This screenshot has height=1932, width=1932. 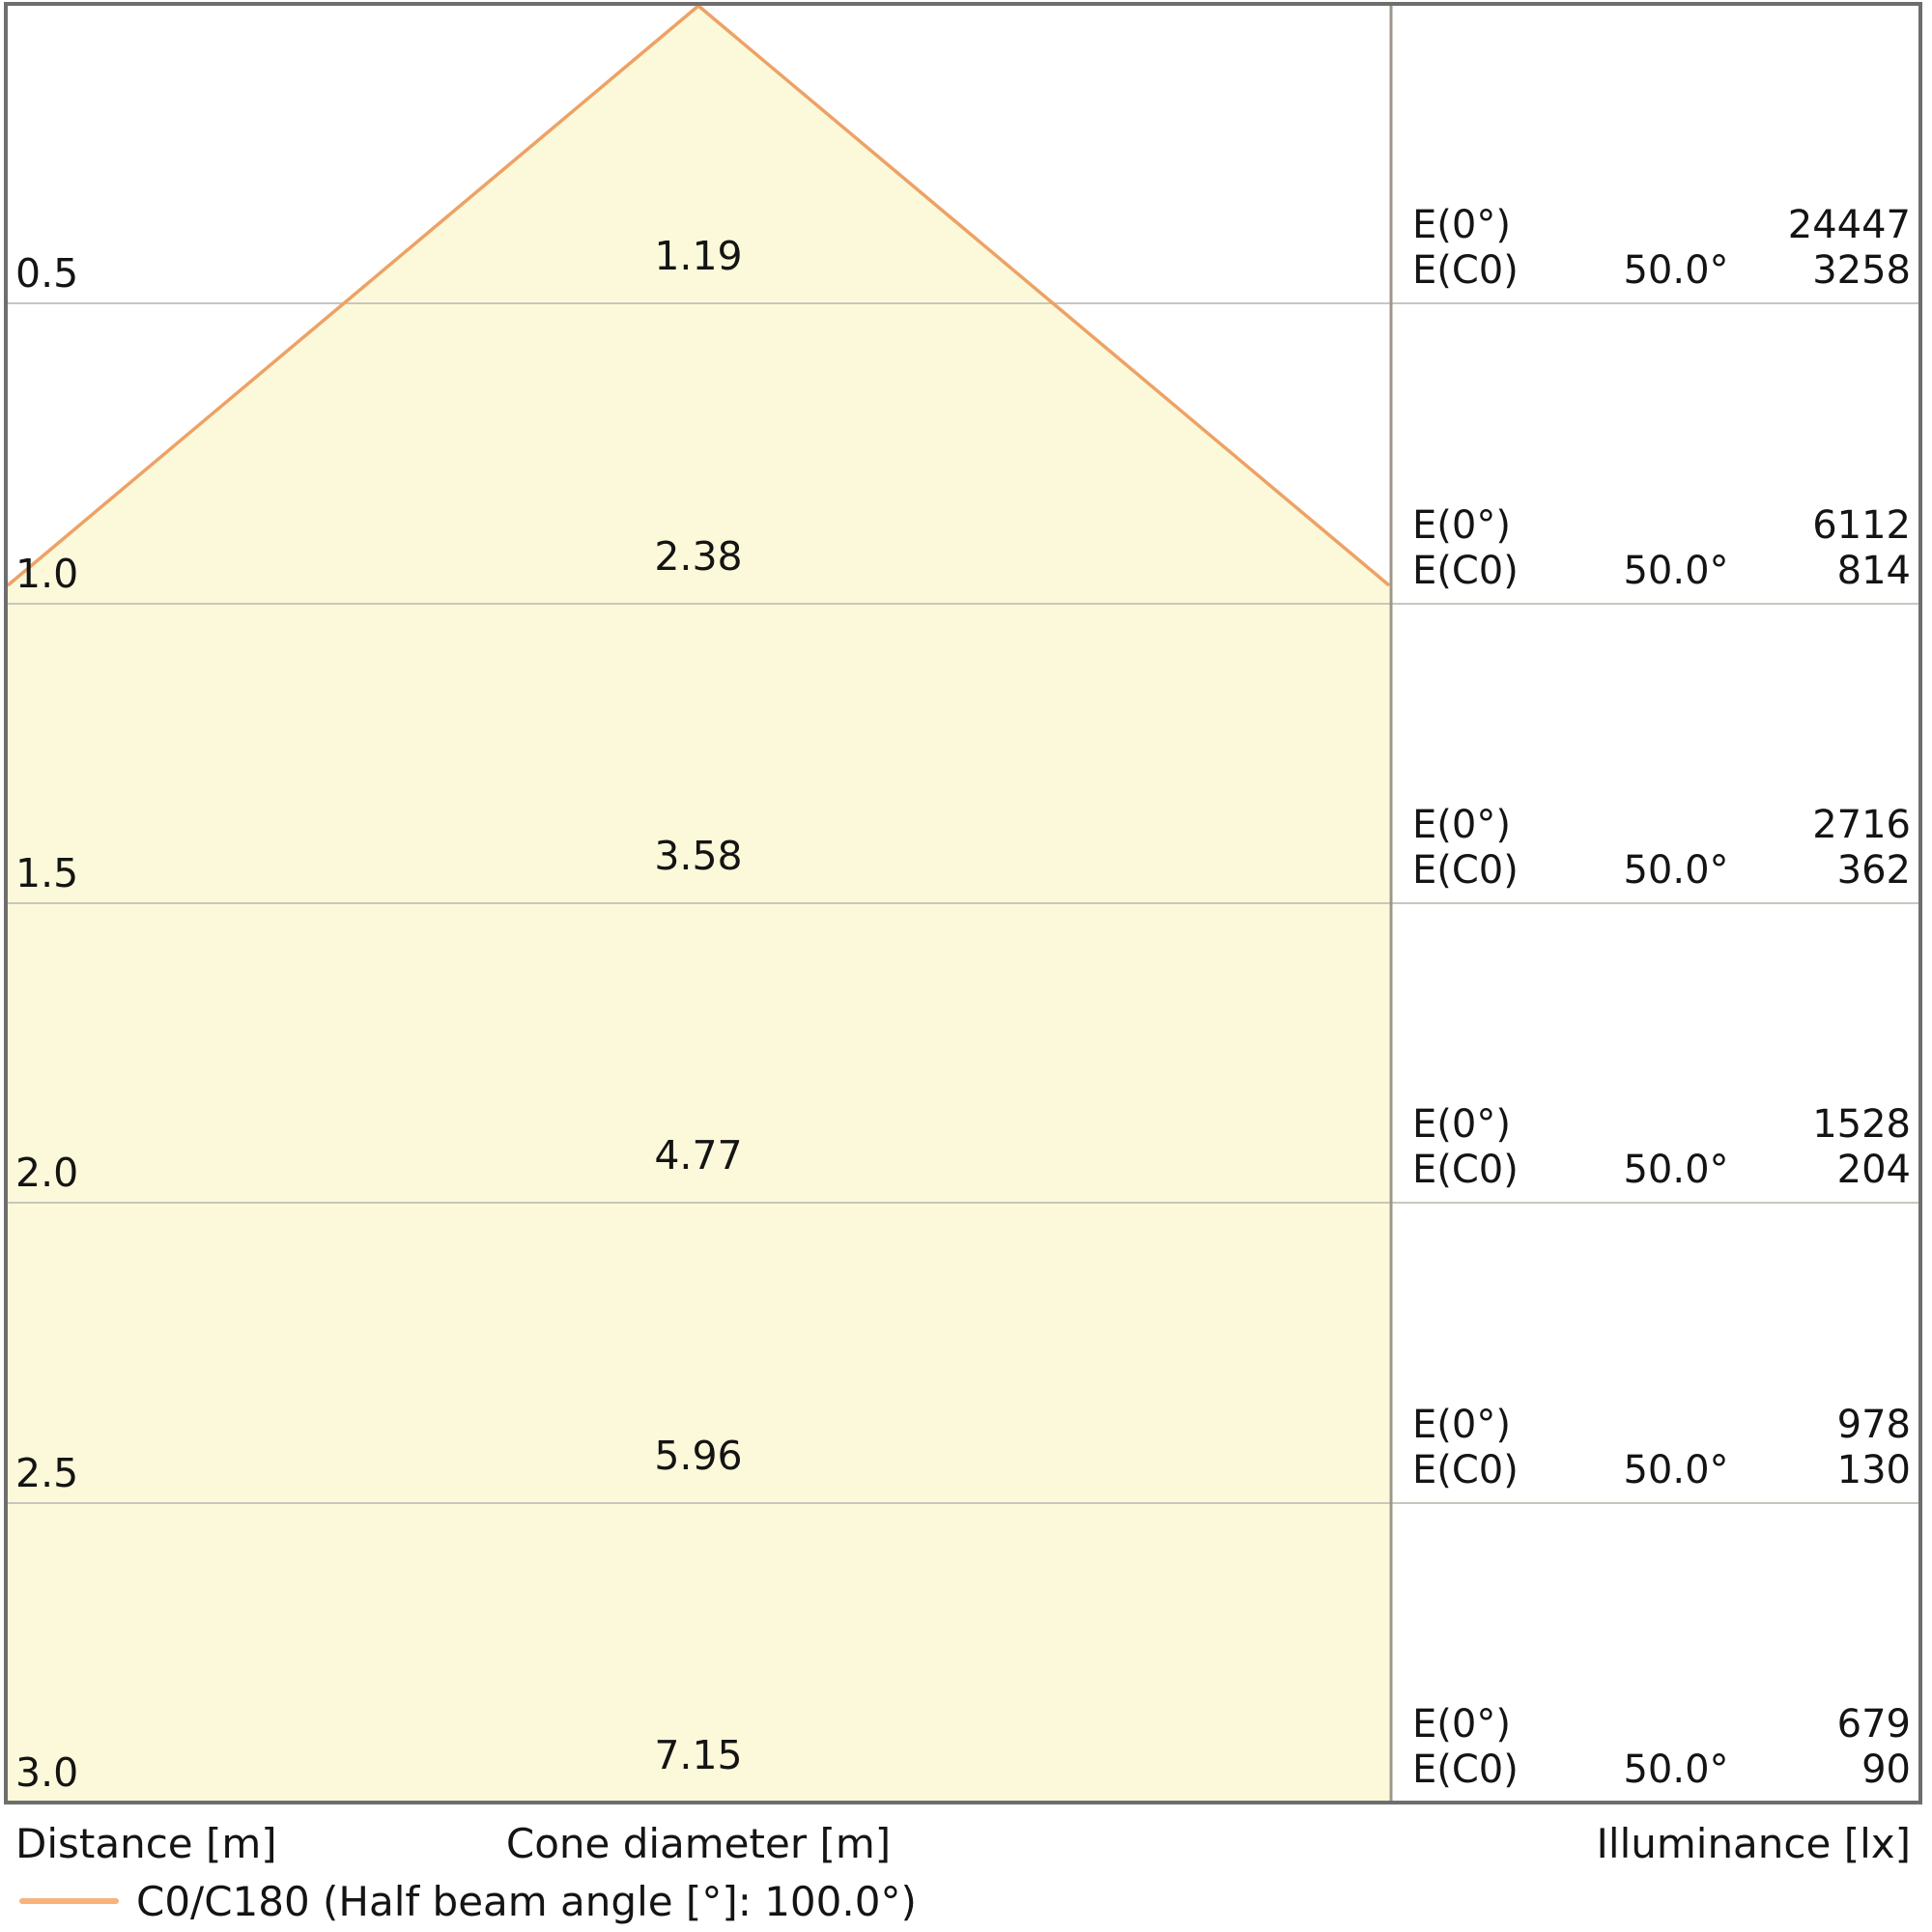 I want to click on ec0-value: 3258, so click(x=1861, y=270).